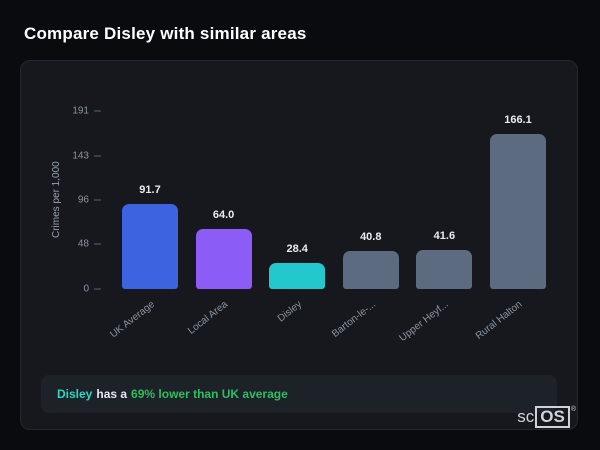  What do you see at coordinates (83, 200) in the screenshot?
I see `y-tick-label: 96` at bounding box center [83, 200].